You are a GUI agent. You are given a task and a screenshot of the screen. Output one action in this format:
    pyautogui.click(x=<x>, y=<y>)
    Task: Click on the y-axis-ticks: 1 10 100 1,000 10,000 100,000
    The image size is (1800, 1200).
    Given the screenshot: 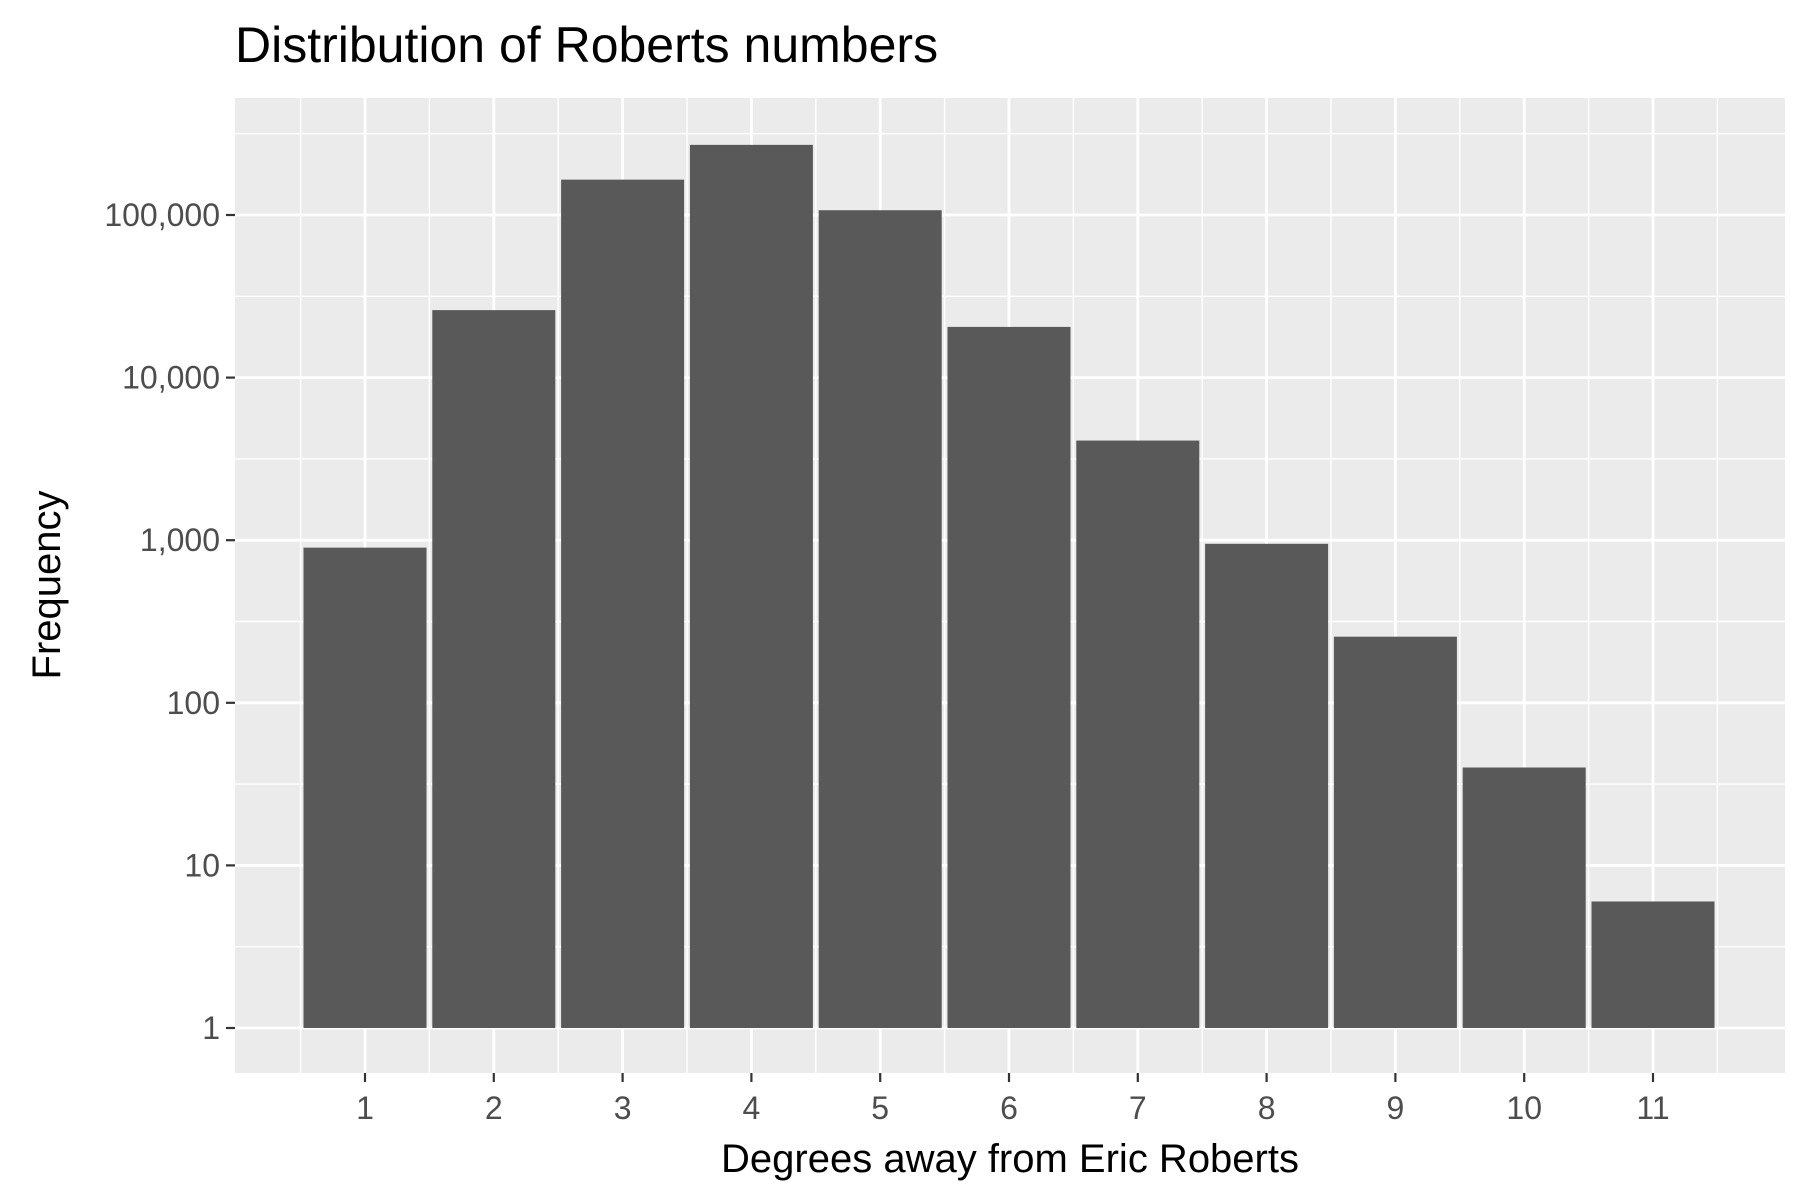 What is the action you would take?
    pyautogui.click(x=169, y=621)
    